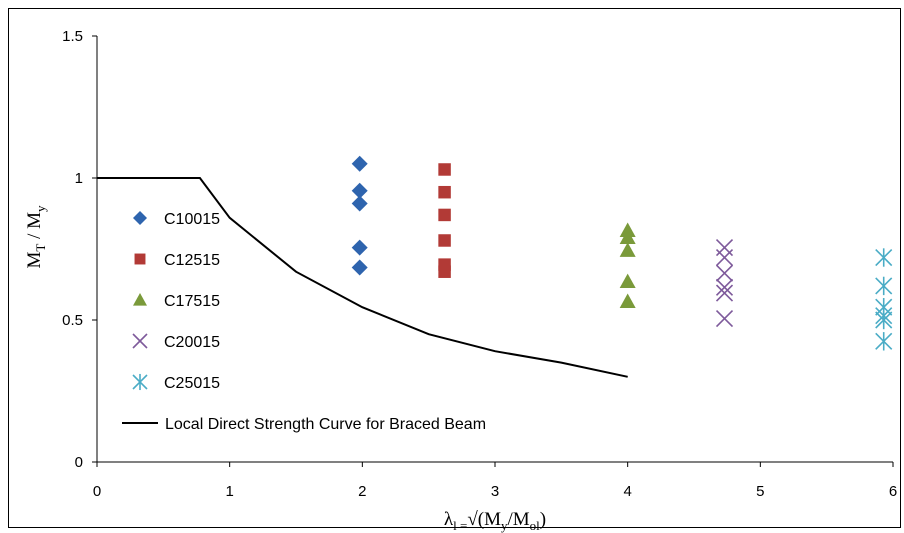  What do you see at coordinates (72, 36) in the screenshot?
I see `y-tick-label: 1.5` at bounding box center [72, 36].